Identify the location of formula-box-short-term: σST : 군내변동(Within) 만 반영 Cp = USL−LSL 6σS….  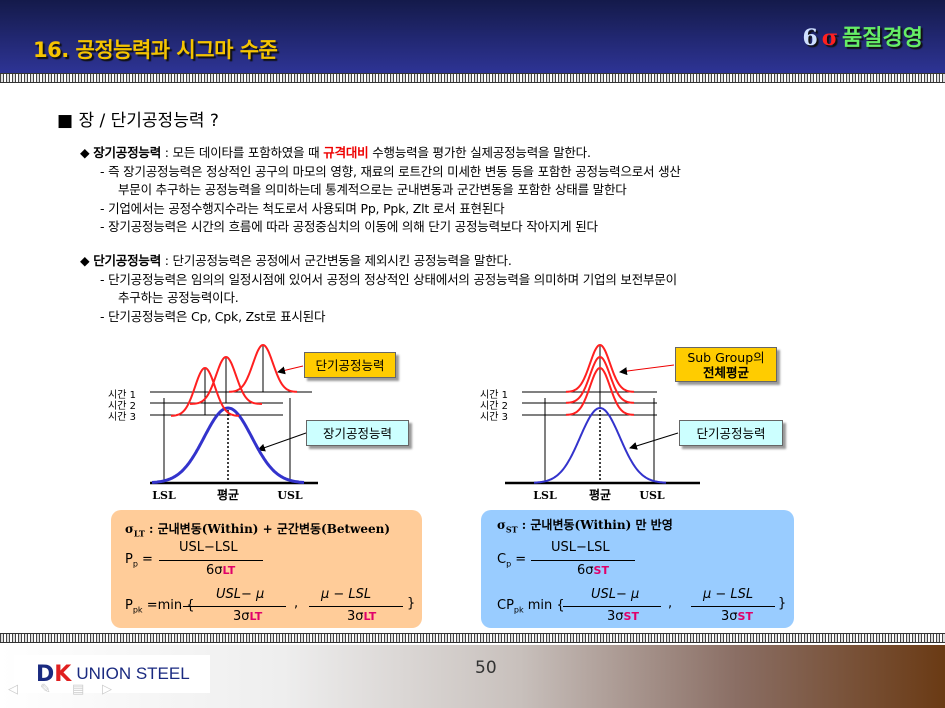
(637, 569).